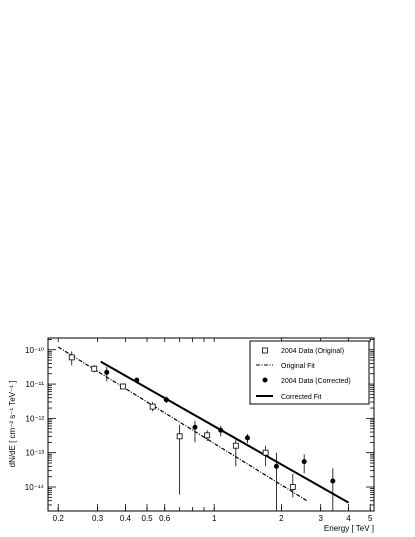 Image resolution: width=415 pixels, height=537 pixels. Describe the element at coordinates (214, 518) in the screenshot. I see `x-tick-label: 1` at that location.